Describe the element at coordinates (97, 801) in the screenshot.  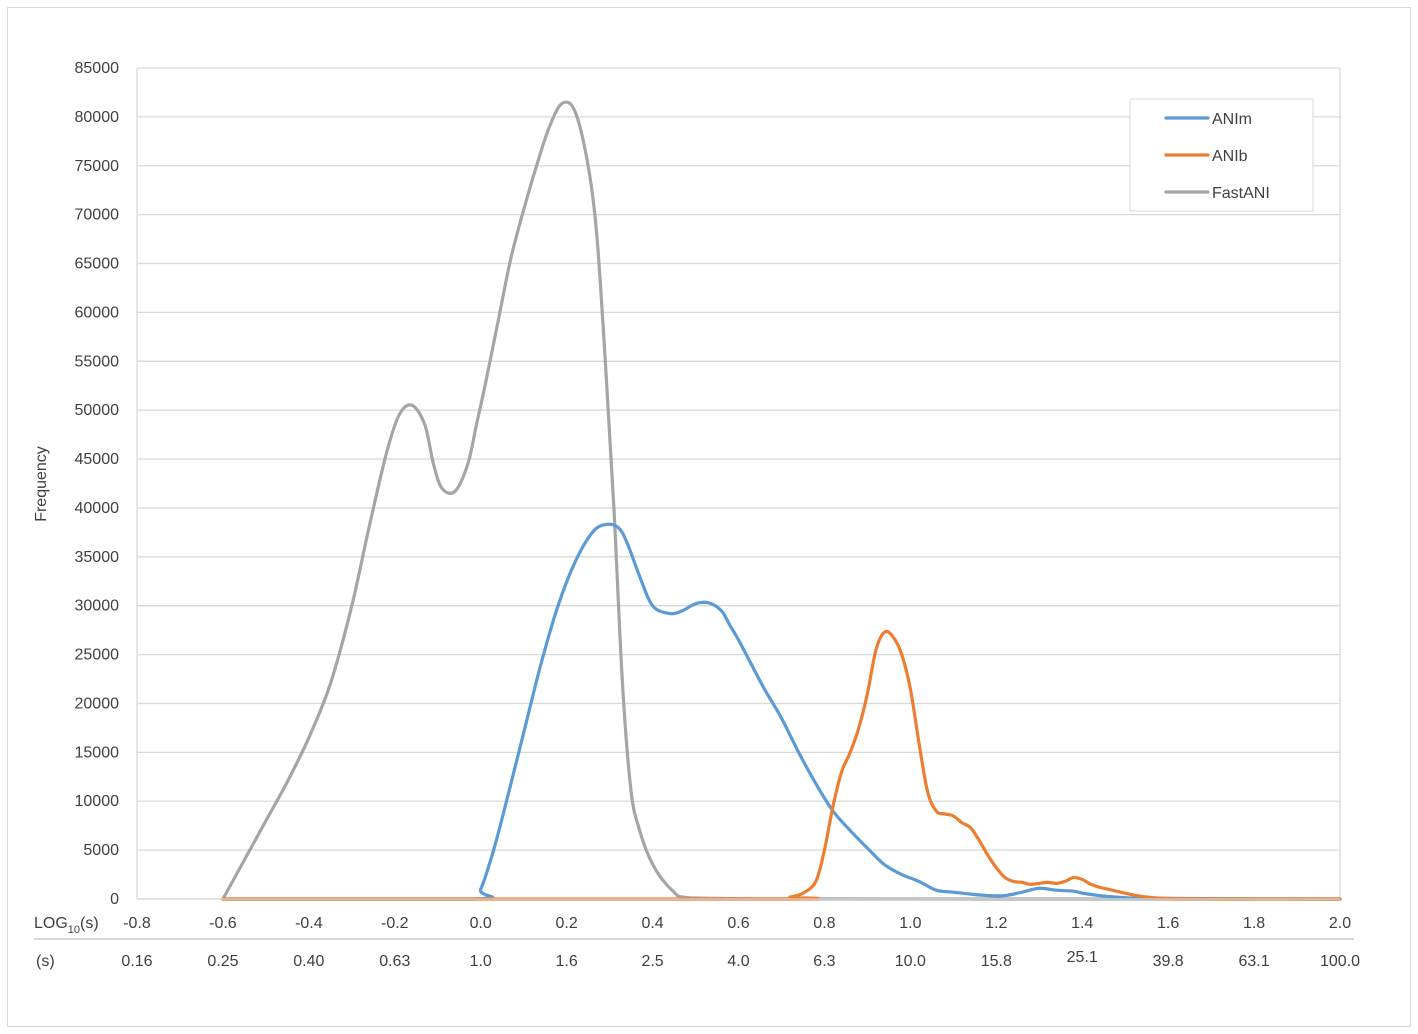
I see `y-tick-label: 10000` at that location.